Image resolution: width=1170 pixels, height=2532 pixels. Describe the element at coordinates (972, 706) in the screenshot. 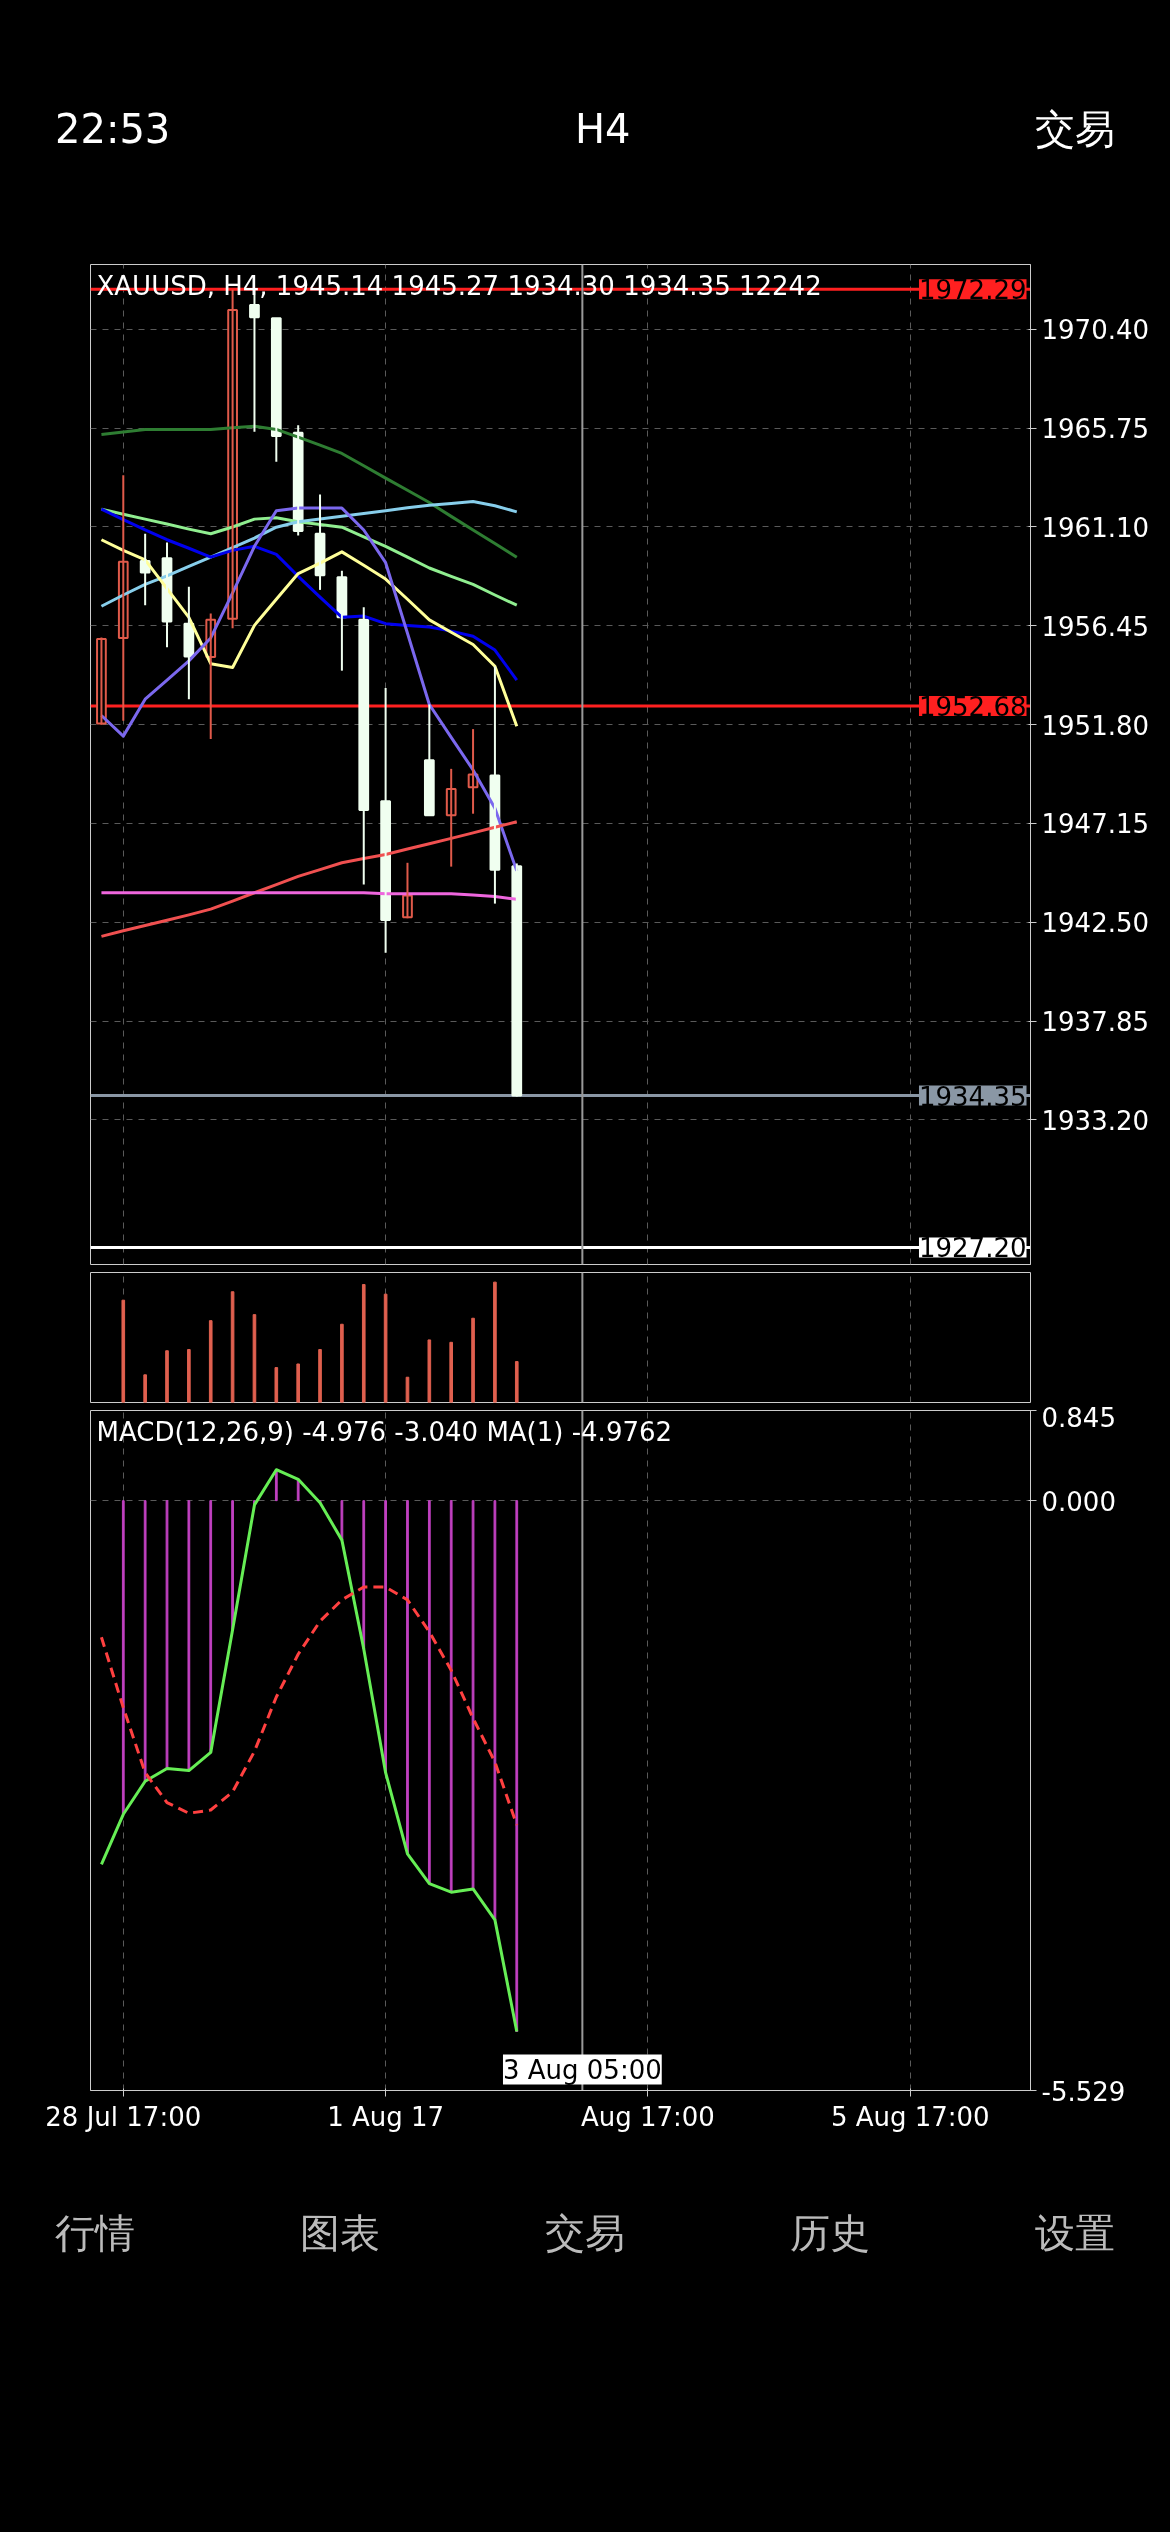

I see `ref-line-label: 1952.68` at that location.